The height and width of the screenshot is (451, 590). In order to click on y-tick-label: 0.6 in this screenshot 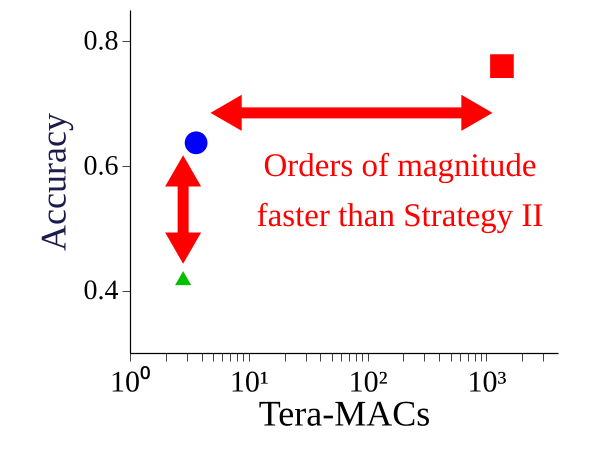, I will do `click(101, 166)`.